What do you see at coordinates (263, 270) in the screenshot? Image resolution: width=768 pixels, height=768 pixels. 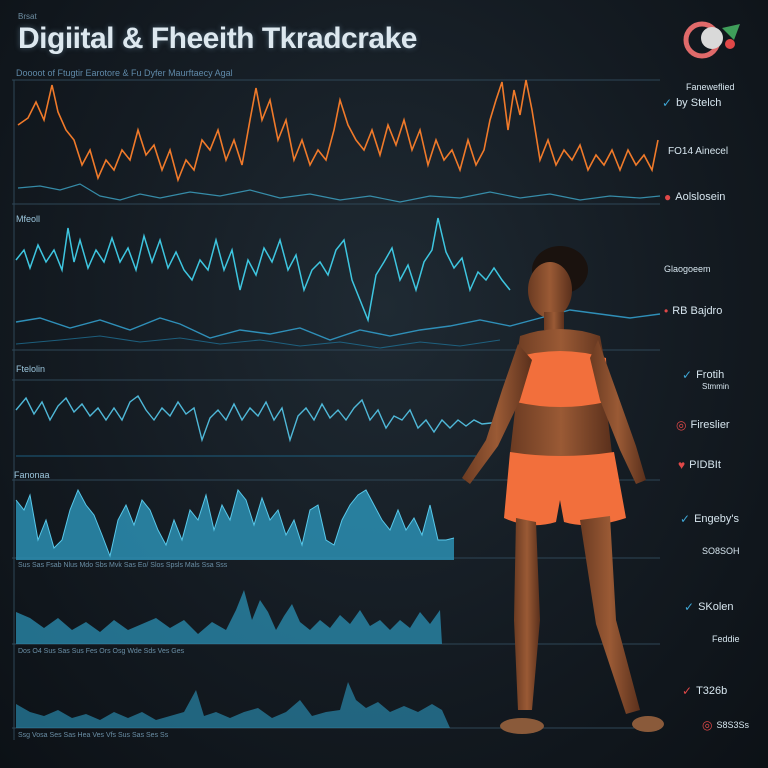 I see `cyan-wave` at bounding box center [263, 270].